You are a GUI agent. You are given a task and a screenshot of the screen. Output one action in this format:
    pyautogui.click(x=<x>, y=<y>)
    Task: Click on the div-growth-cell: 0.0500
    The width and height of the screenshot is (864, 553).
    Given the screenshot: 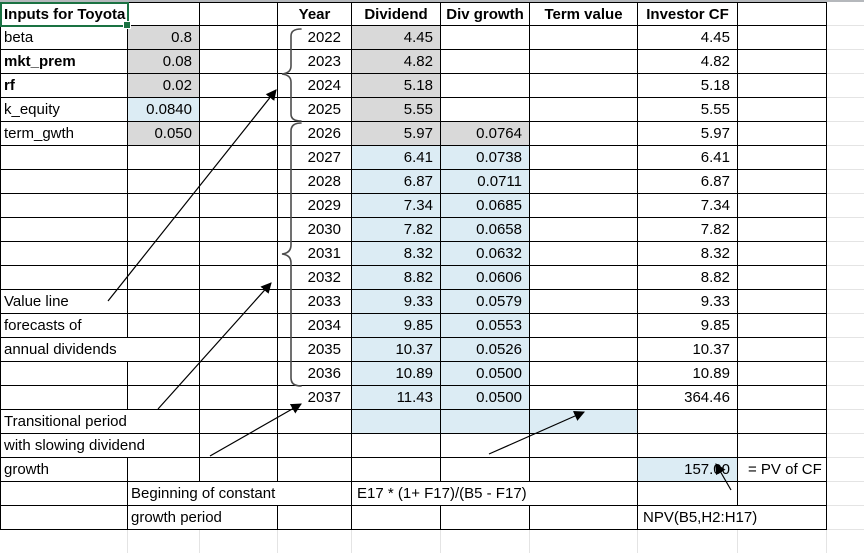 What is the action you would take?
    pyautogui.click(x=485, y=398)
    